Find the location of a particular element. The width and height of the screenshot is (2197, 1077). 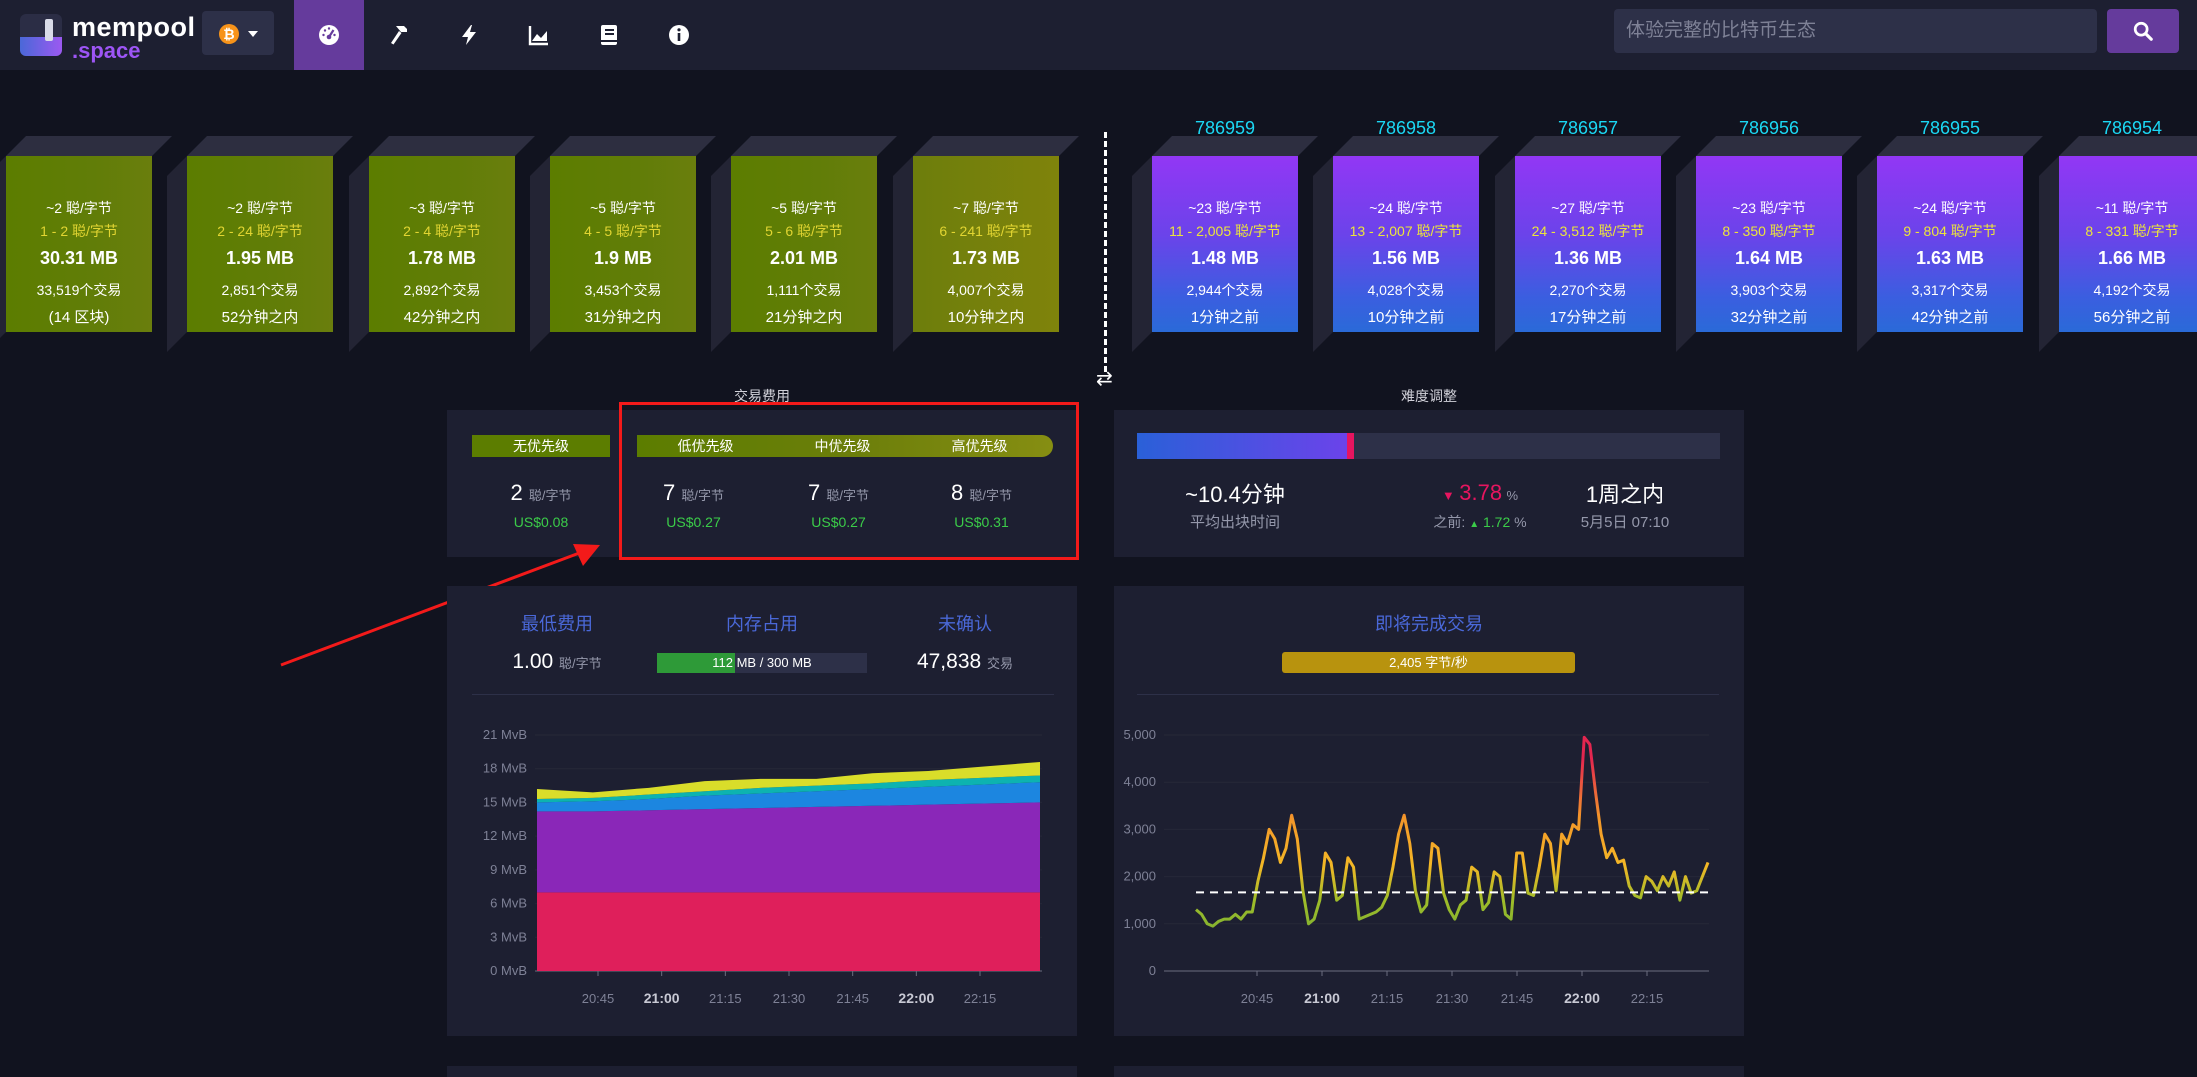

retarget-date: 5月5日 07:10 is located at coordinates (1625, 522).